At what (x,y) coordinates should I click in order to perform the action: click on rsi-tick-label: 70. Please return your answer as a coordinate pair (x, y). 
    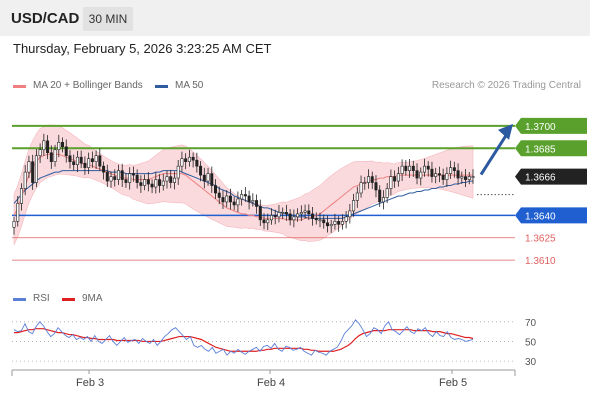
    Looking at the image, I should click on (531, 323).